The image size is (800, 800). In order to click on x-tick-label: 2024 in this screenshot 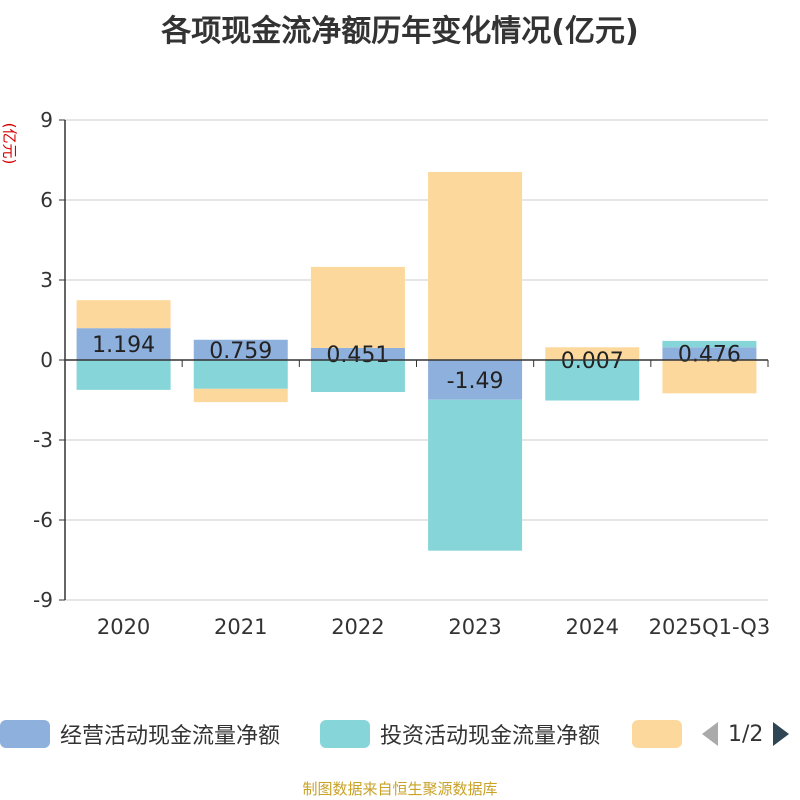, I will do `click(592, 627)`.